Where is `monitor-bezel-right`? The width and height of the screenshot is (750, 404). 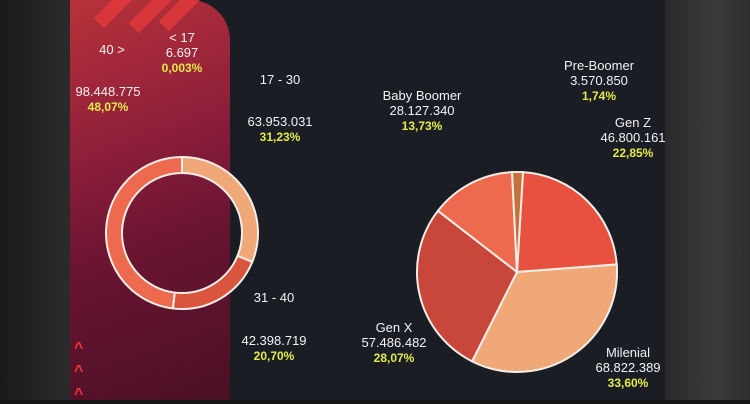 monitor-bezel-right is located at coordinates (707, 200).